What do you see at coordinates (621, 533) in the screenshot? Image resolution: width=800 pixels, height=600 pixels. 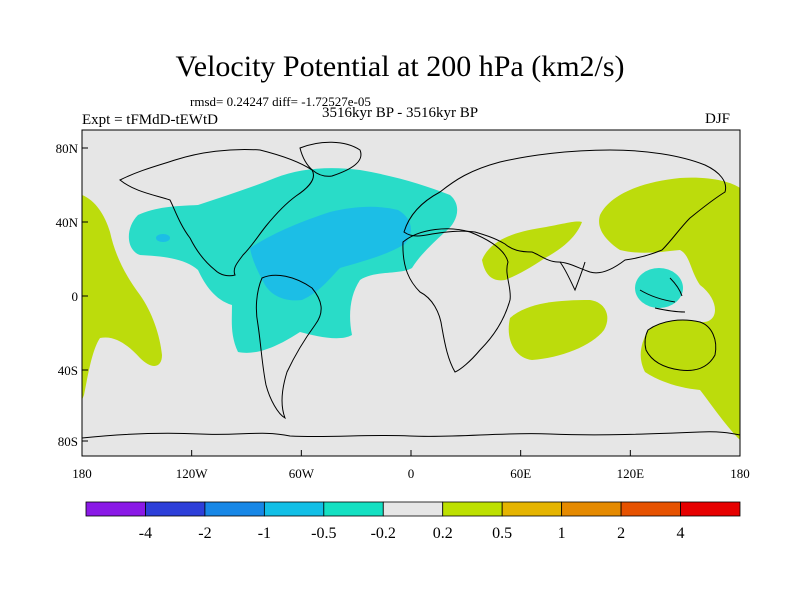 I see `colorbar-label: 2` at bounding box center [621, 533].